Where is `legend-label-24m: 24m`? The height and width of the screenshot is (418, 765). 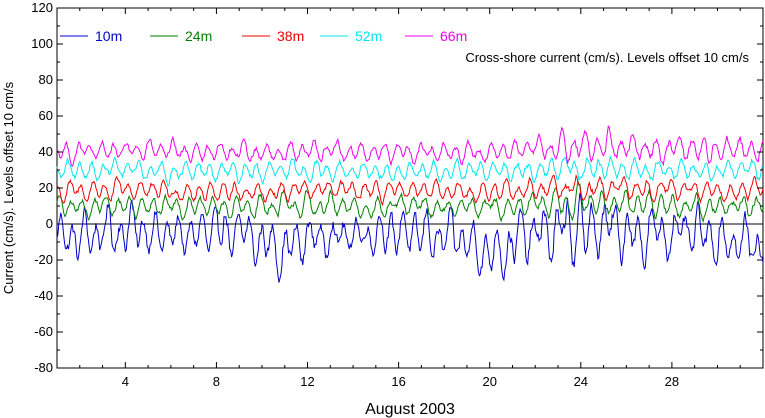
legend-label-24m: 24m is located at coordinates (198, 36).